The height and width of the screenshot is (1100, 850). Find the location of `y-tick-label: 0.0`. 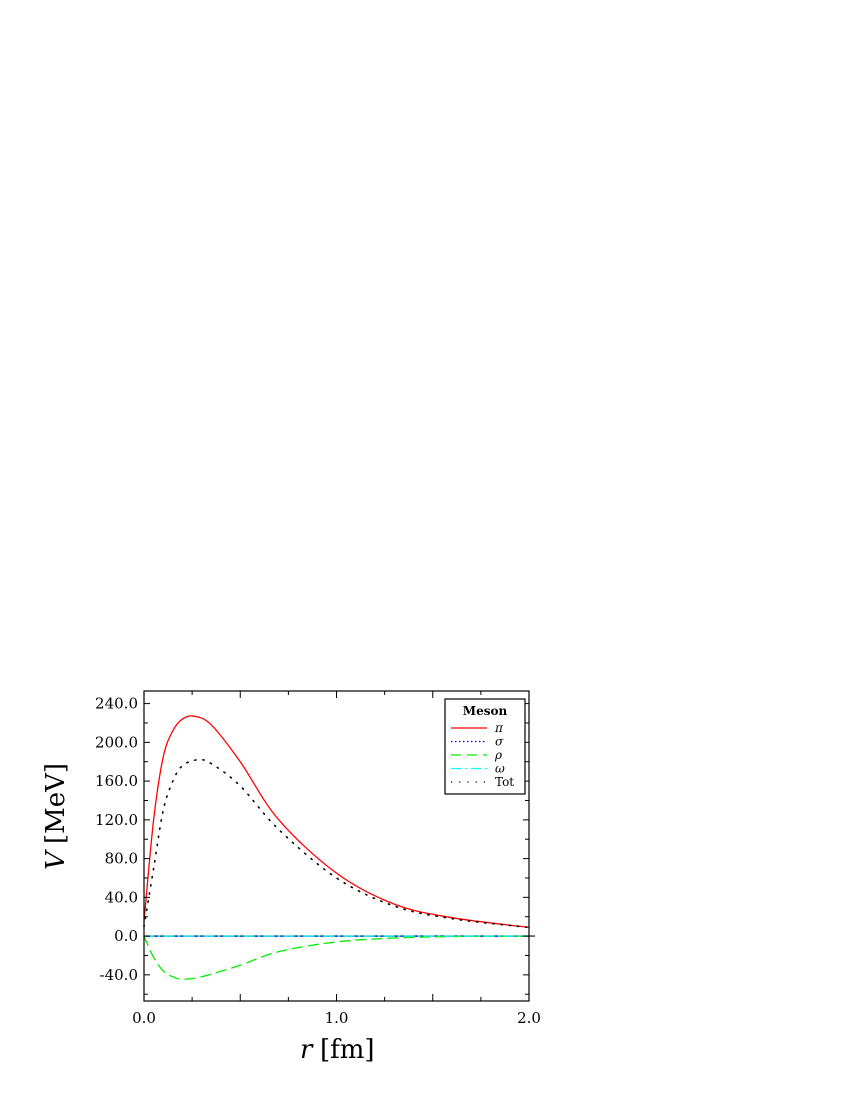

y-tick-label: 0.0 is located at coordinates (126, 936).